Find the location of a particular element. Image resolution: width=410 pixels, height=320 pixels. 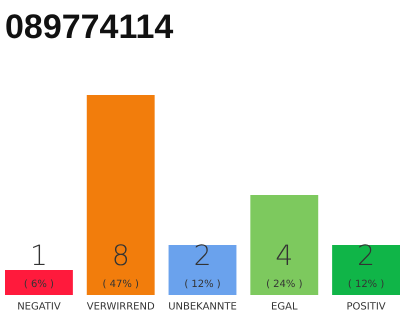

data-label: 1 is located at coordinates (39, 255).